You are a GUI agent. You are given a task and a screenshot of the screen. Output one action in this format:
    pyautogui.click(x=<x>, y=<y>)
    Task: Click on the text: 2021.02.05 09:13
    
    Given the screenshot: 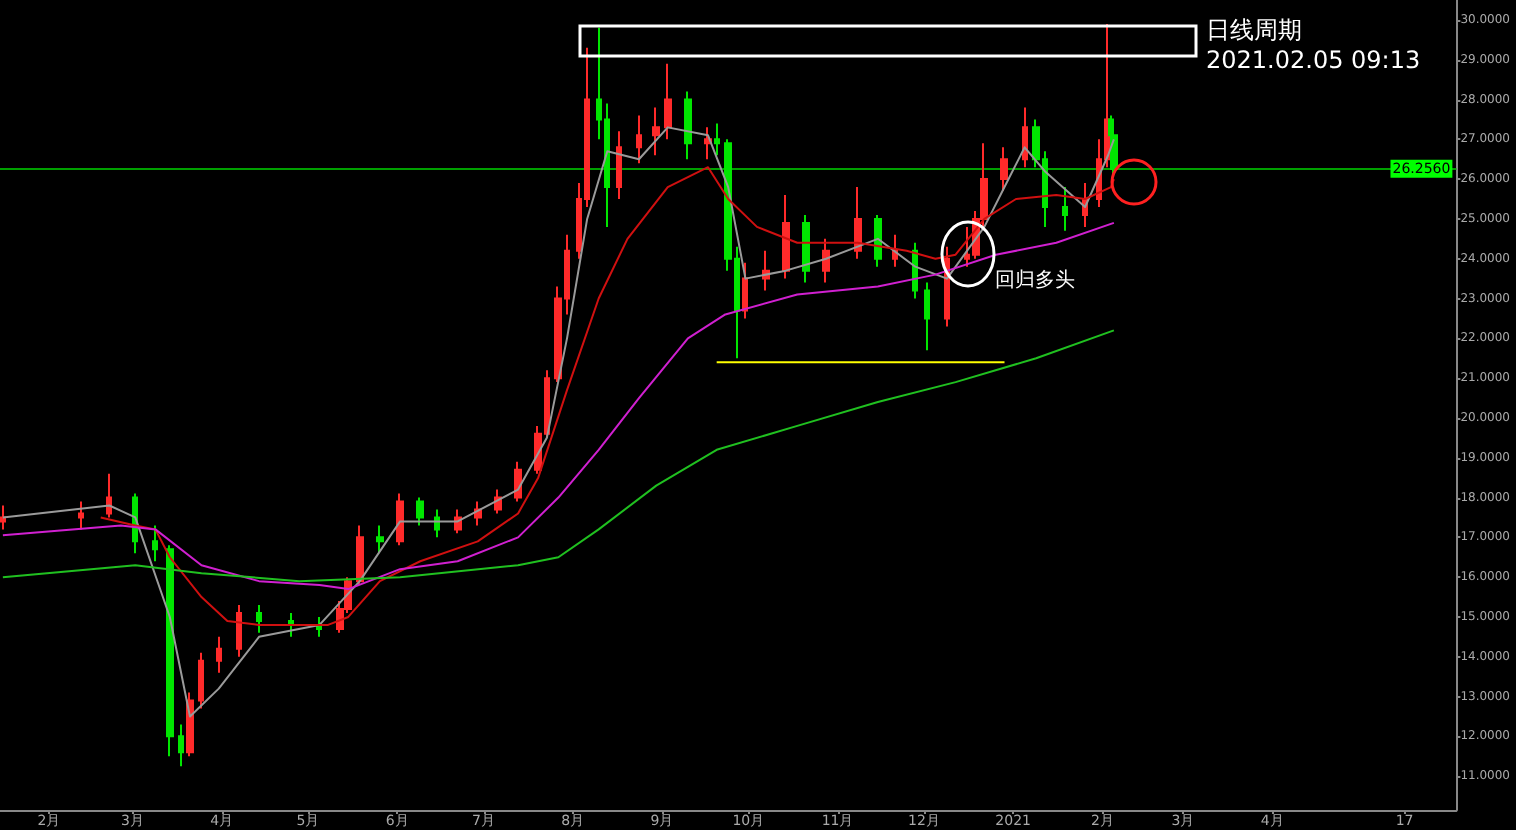 What is the action you would take?
    pyautogui.click(x=1313, y=60)
    